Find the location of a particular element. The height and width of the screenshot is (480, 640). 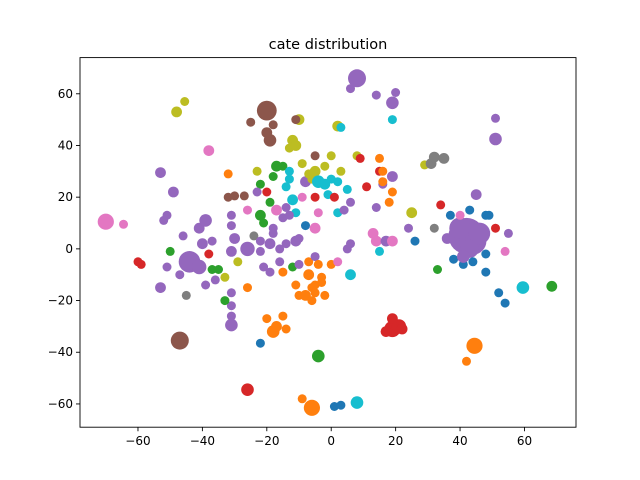

x-axis: −60 −40 −20 0 20 40 60 is located at coordinates (328, 437).